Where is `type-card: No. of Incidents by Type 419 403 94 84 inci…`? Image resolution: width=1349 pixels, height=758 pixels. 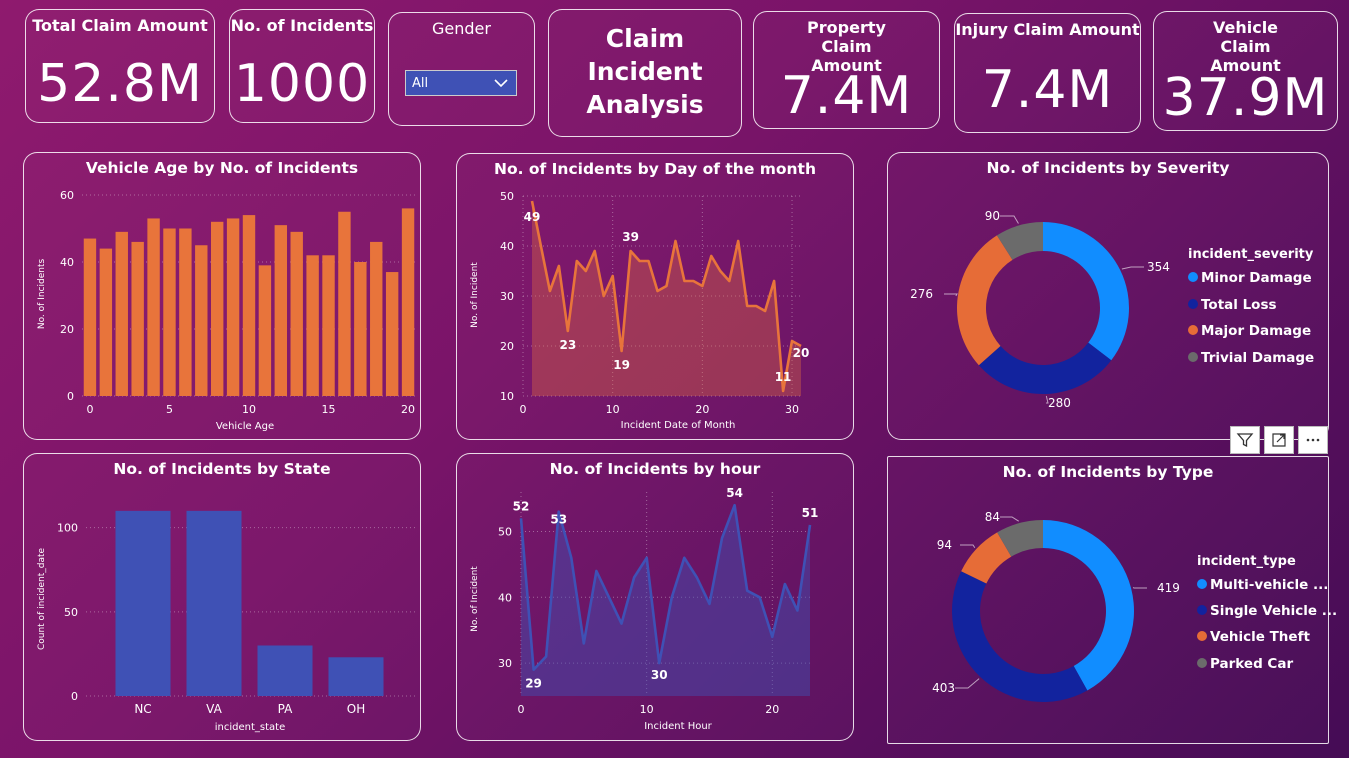 type-card: No. of Incidents by Type 419 403 94 84 inci… is located at coordinates (1108, 600).